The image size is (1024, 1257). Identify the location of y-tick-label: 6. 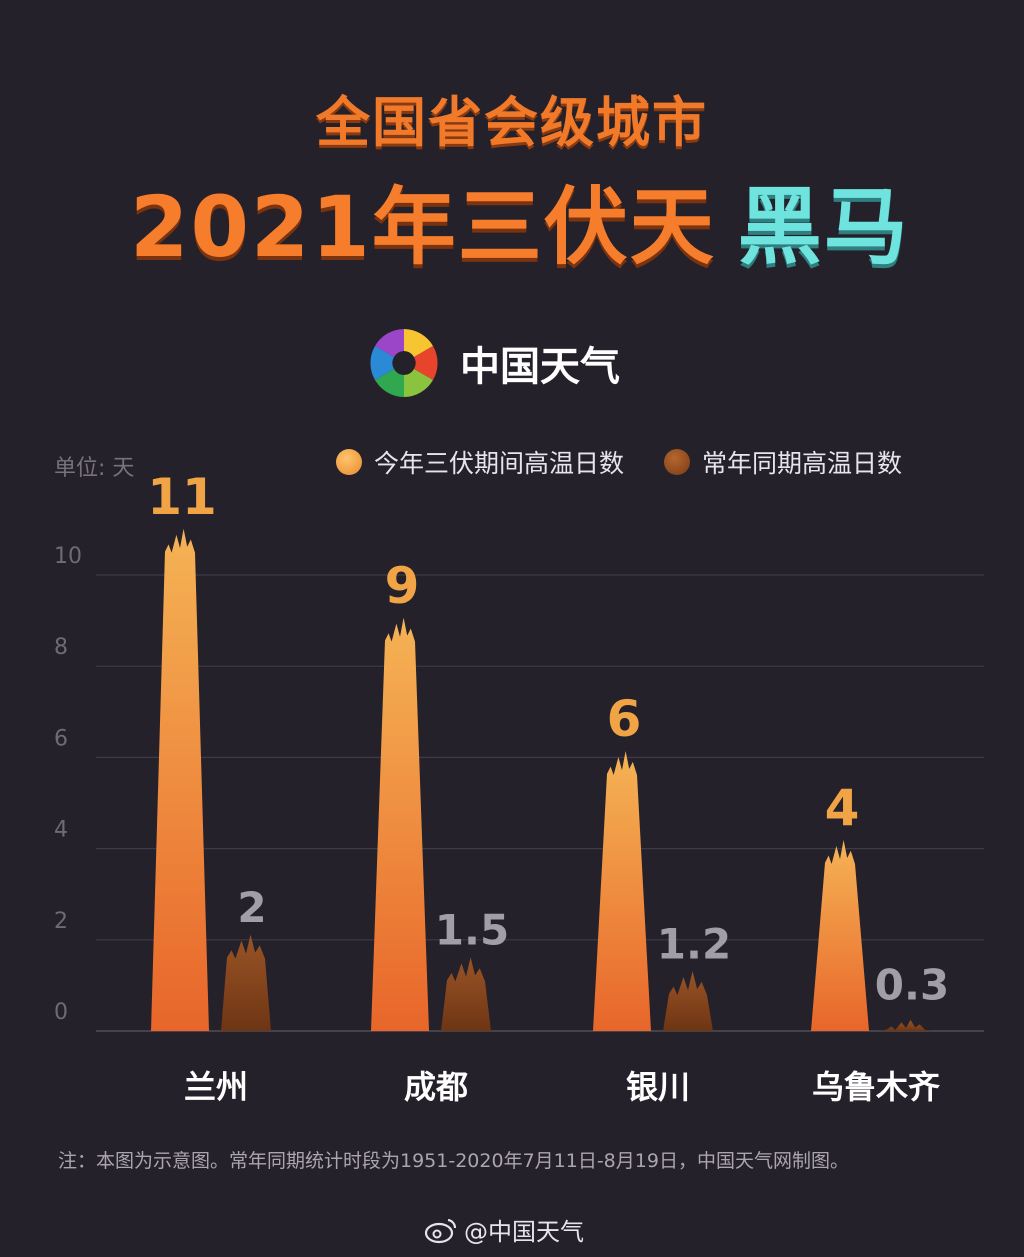
(61, 738).